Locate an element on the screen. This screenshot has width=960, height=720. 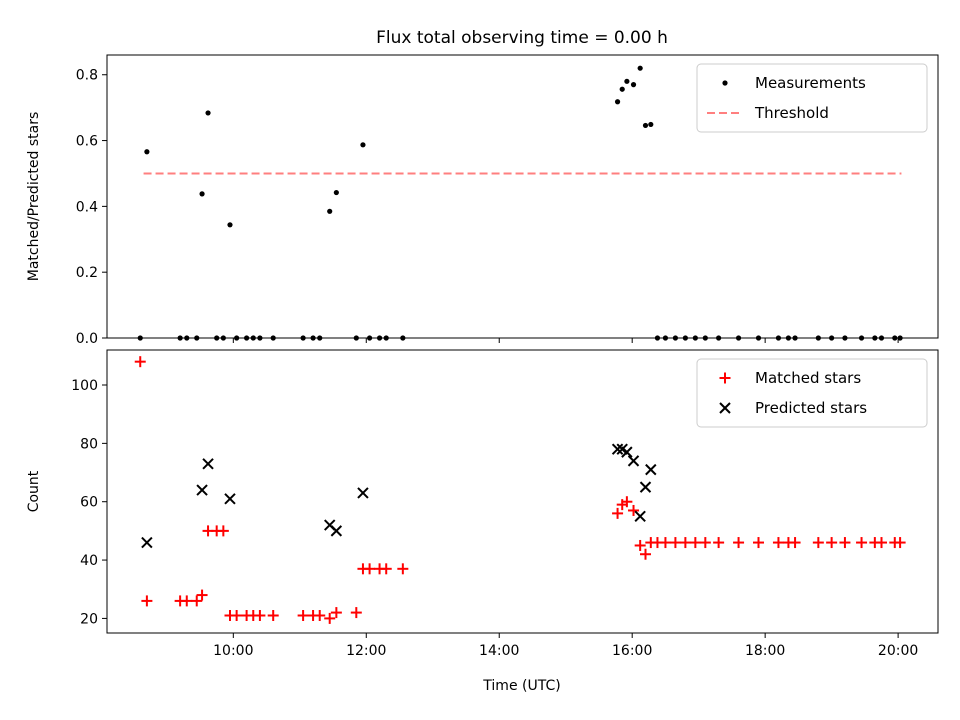
y-tick-label: 0.4 is located at coordinates (87, 207).